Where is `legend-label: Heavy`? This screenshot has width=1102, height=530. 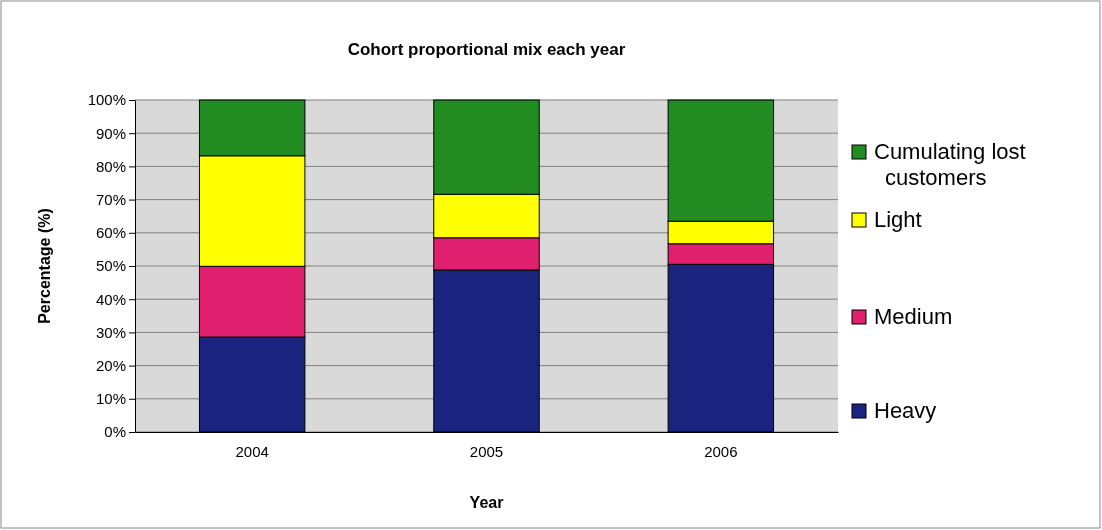
legend-label: Heavy is located at coordinates (905, 410).